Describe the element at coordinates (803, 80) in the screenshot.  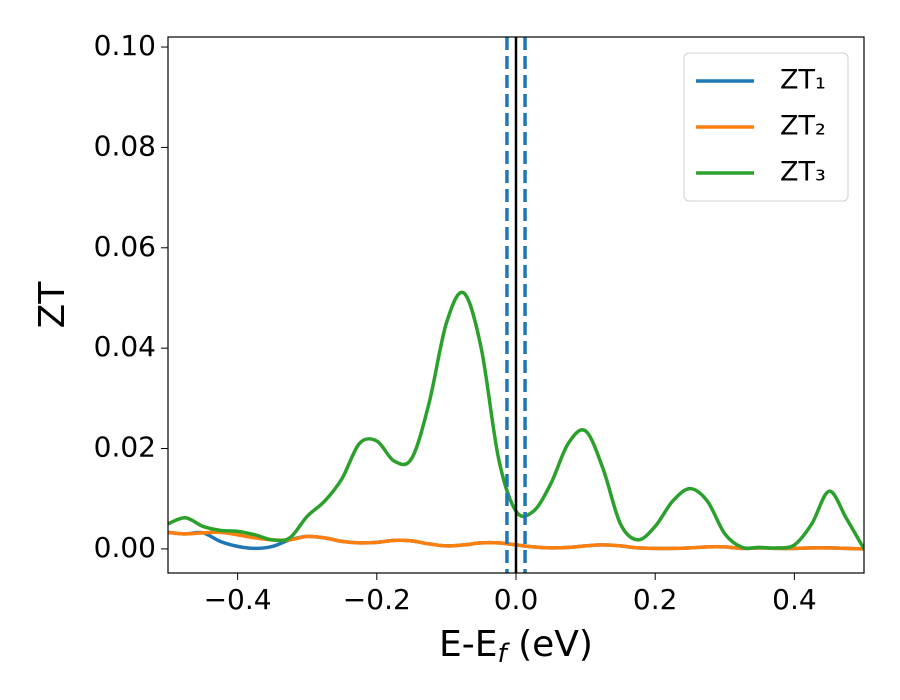
I see `legend-label: ZT₁` at that location.